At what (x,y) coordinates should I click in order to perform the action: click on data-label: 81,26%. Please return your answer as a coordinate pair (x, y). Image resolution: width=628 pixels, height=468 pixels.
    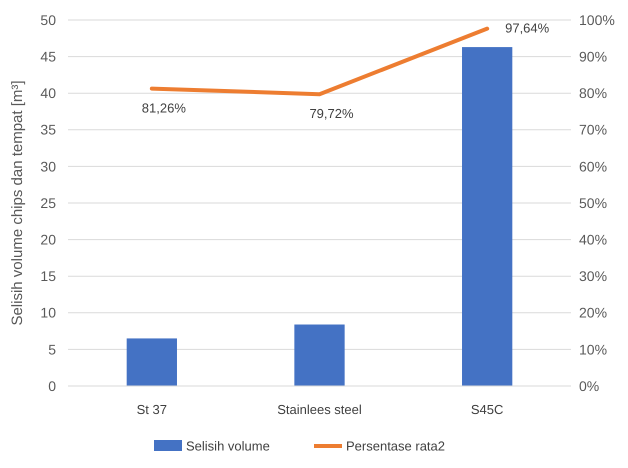
    Looking at the image, I should click on (164, 108).